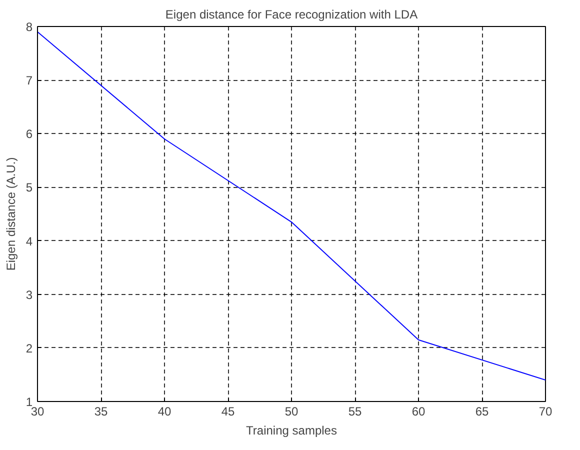 The image size is (580, 450). I want to click on x-tick-label: 60, so click(419, 411).